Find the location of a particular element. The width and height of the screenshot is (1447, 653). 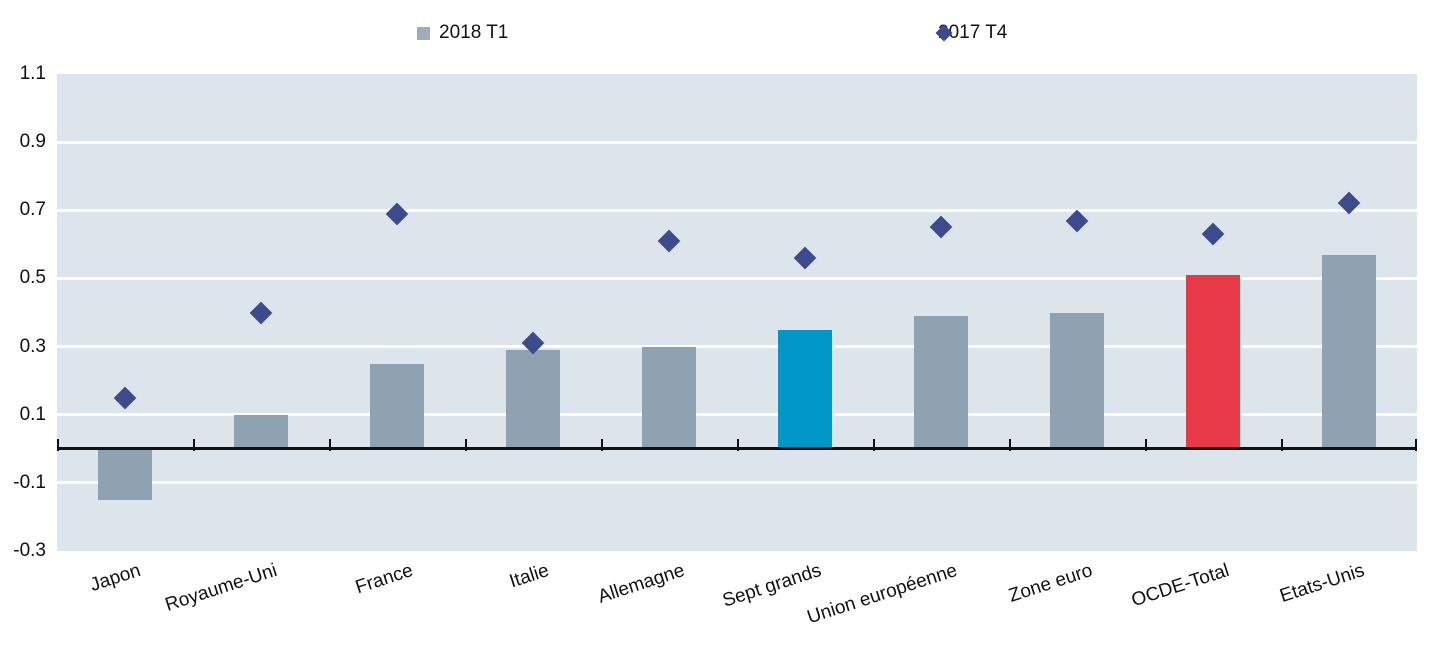

bar-Union européenne is located at coordinates (941, 382).